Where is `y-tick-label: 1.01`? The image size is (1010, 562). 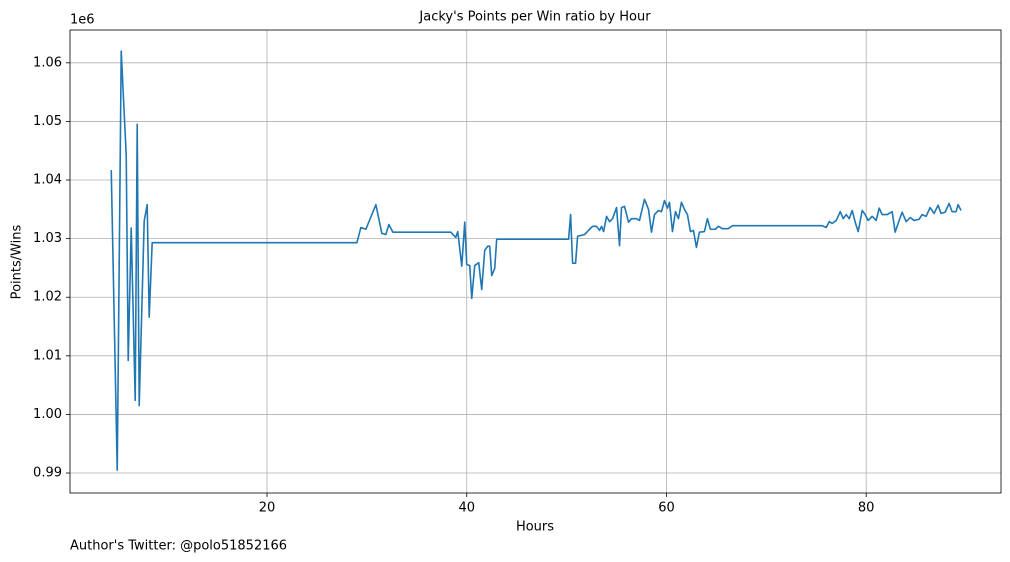 y-tick-label: 1.01 is located at coordinates (47, 355).